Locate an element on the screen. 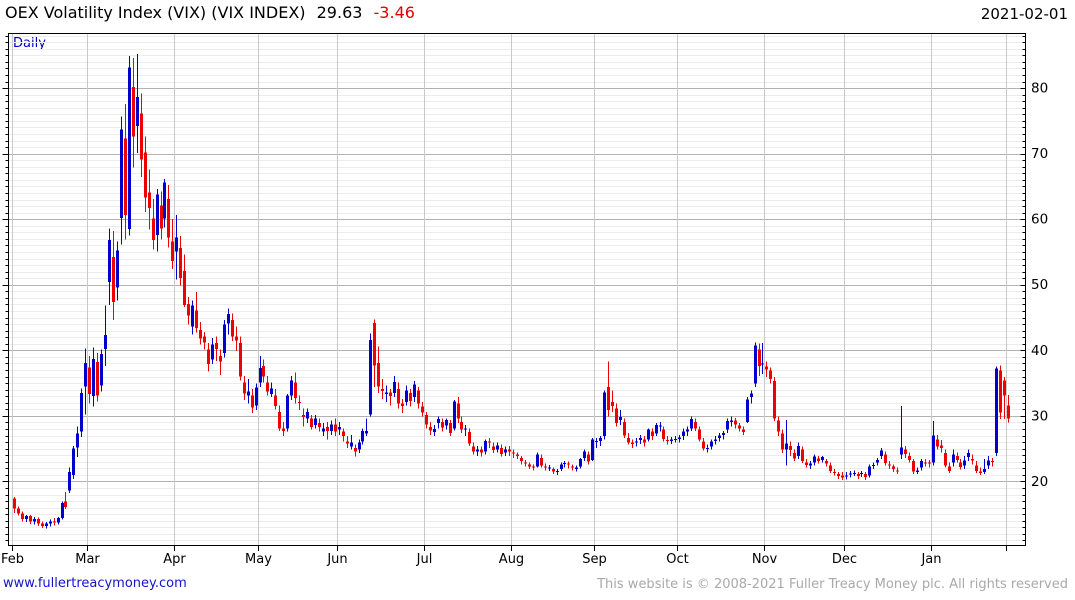 Image resolution: width=1075 pixels, height=600 pixels. website-link: www.fullertreacymoney.com is located at coordinates (95, 583).